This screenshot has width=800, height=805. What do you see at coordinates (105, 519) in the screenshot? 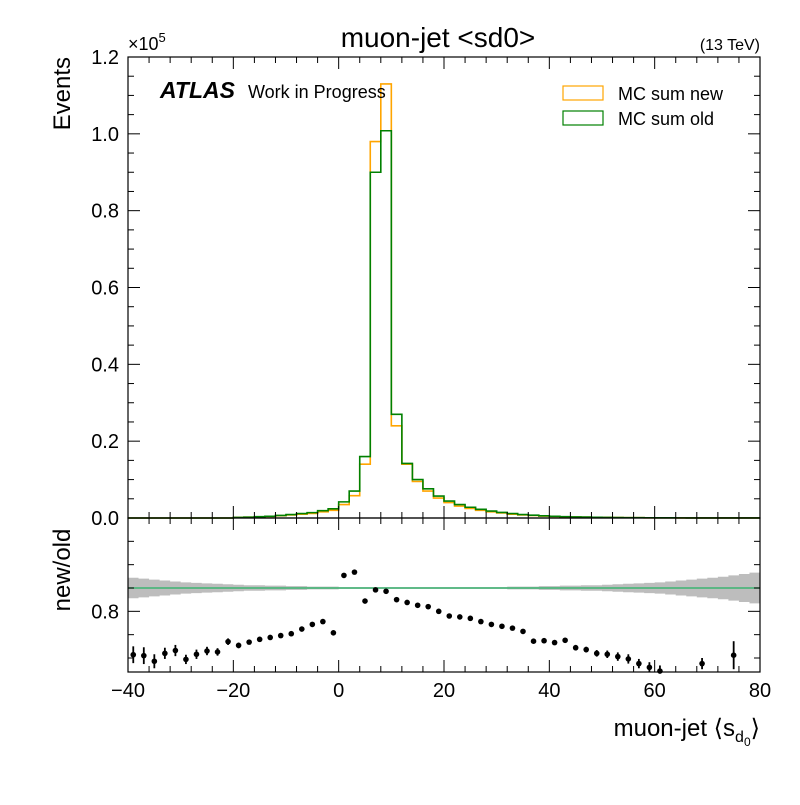
I see `y-tick-label: 0.0` at bounding box center [105, 519].